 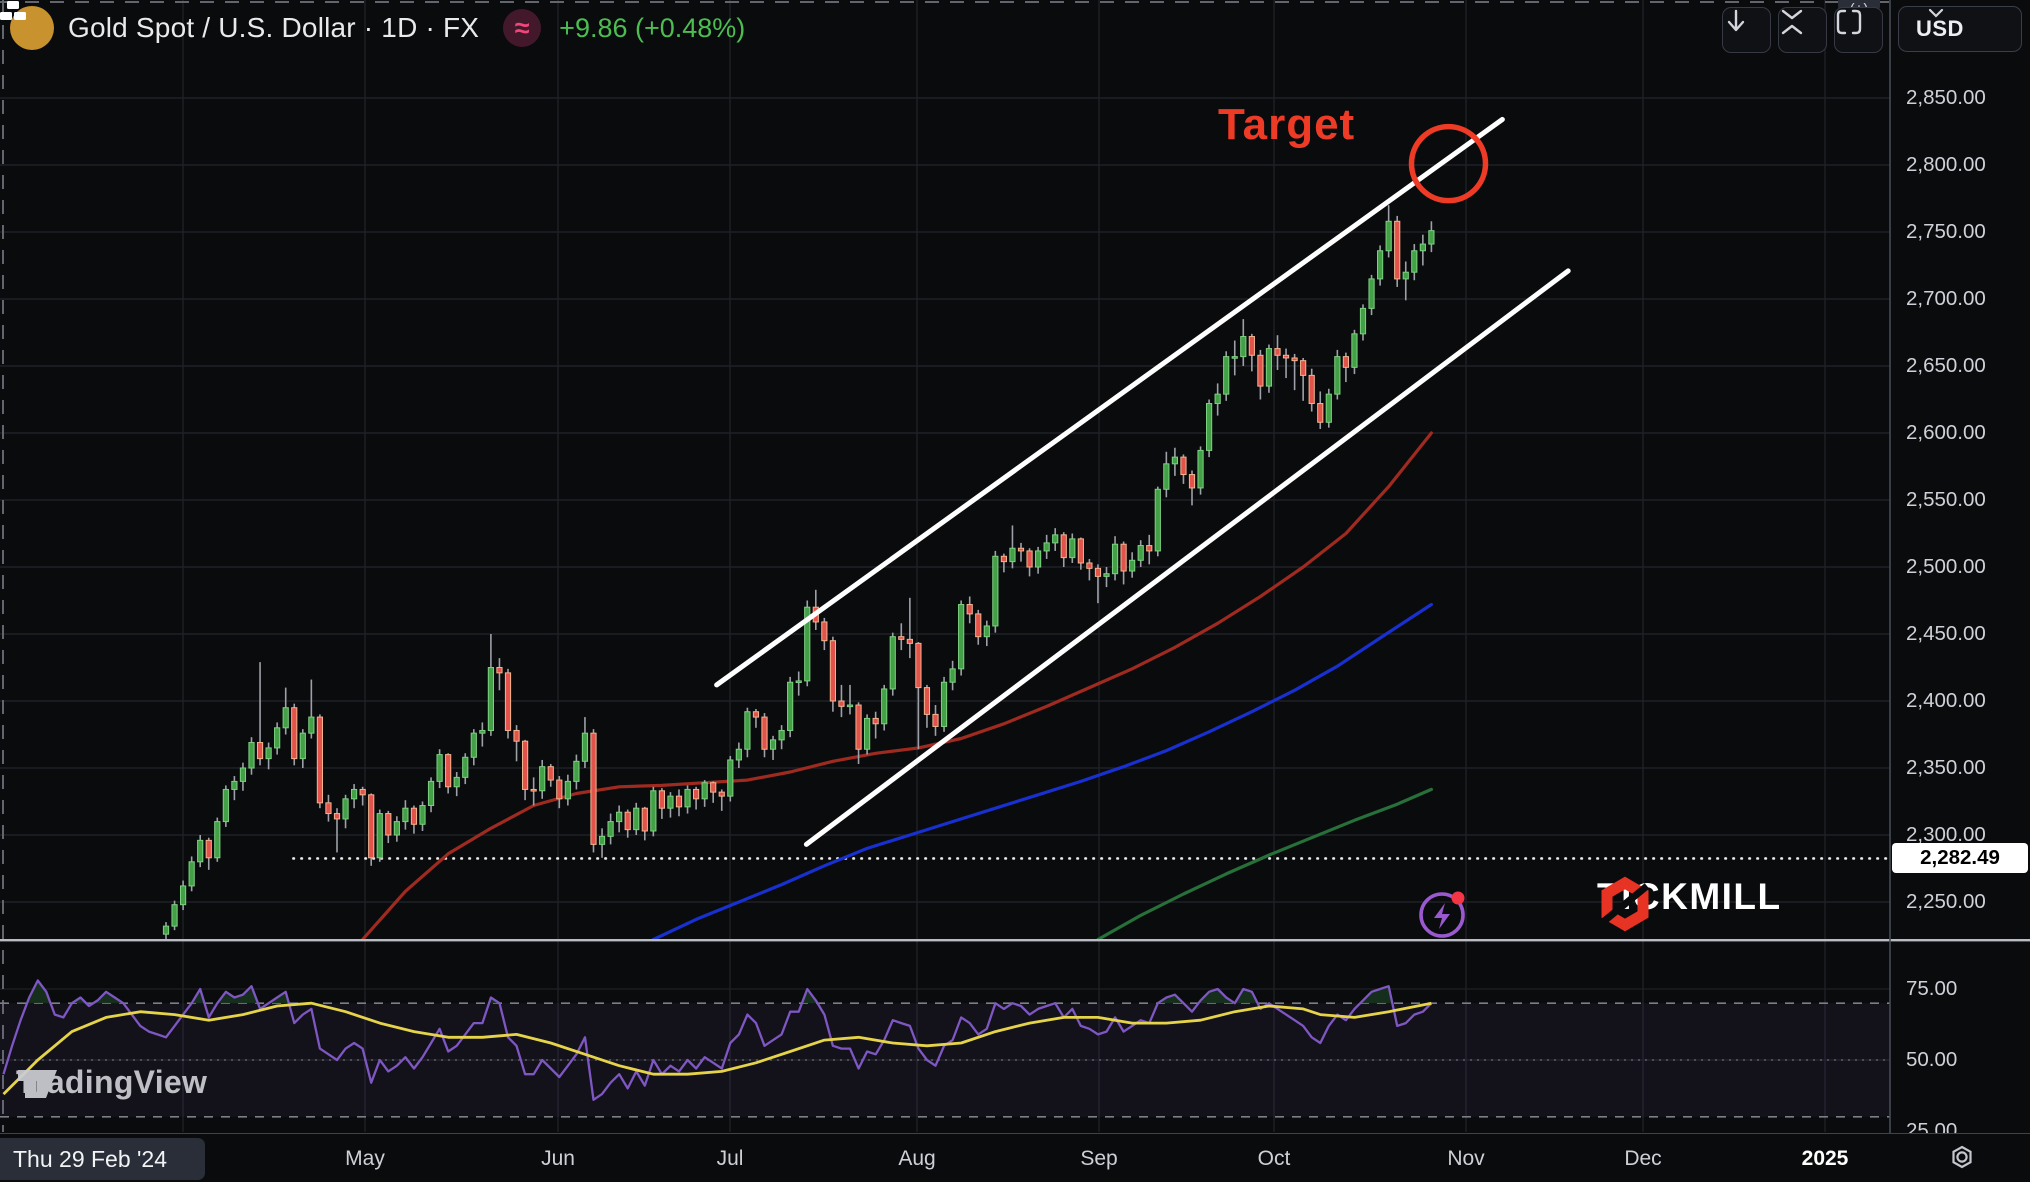 What do you see at coordinates (1458, 898) in the screenshot?
I see `alert-dot` at bounding box center [1458, 898].